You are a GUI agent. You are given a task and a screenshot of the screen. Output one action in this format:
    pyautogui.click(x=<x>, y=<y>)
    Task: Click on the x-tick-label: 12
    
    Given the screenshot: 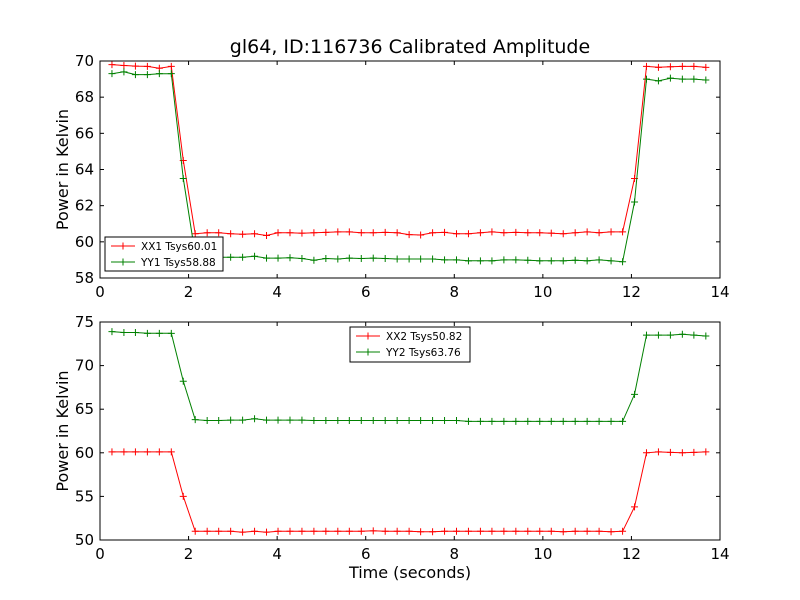 What is the action you would take?
    pyautogui.click(x=631, y=292)
    